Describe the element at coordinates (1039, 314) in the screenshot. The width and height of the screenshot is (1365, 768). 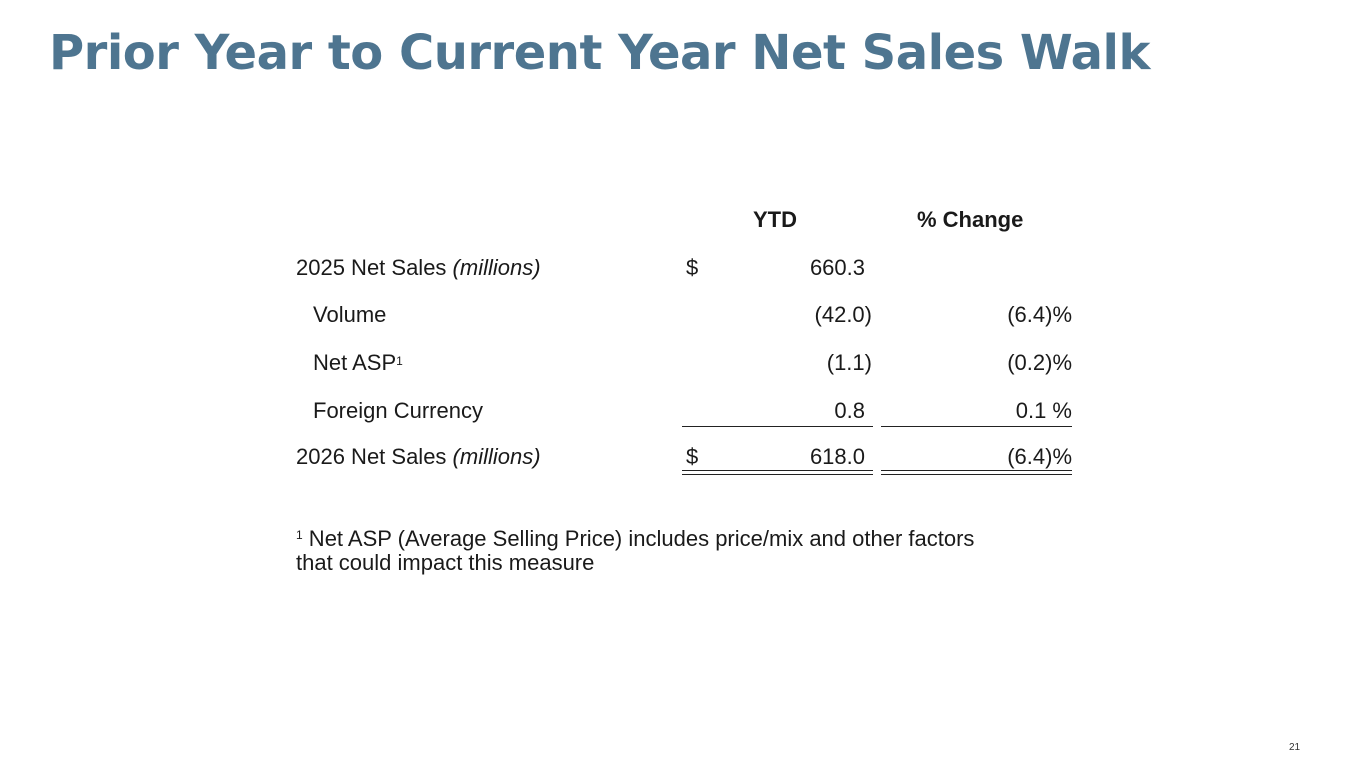
I see `change-value-volume: (6.4)%` at that location.